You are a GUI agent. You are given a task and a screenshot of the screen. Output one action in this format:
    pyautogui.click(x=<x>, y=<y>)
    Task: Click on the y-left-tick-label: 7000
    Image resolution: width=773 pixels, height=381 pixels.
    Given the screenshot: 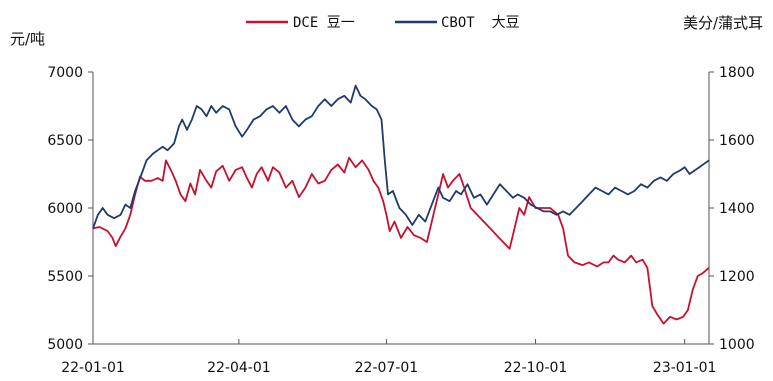 What is the action you would take?
    pyautogui.click(x=65, y=73)
    